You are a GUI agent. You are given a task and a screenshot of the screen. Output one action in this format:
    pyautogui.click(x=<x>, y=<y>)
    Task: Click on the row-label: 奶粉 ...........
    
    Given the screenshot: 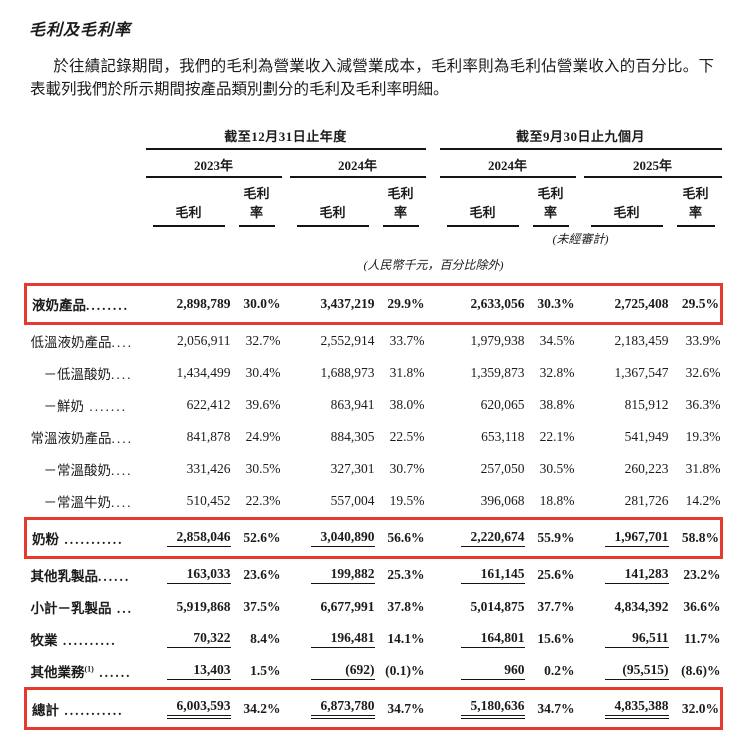 What is the action you would take?
    pyautogui.click(x=85, y=538)
    